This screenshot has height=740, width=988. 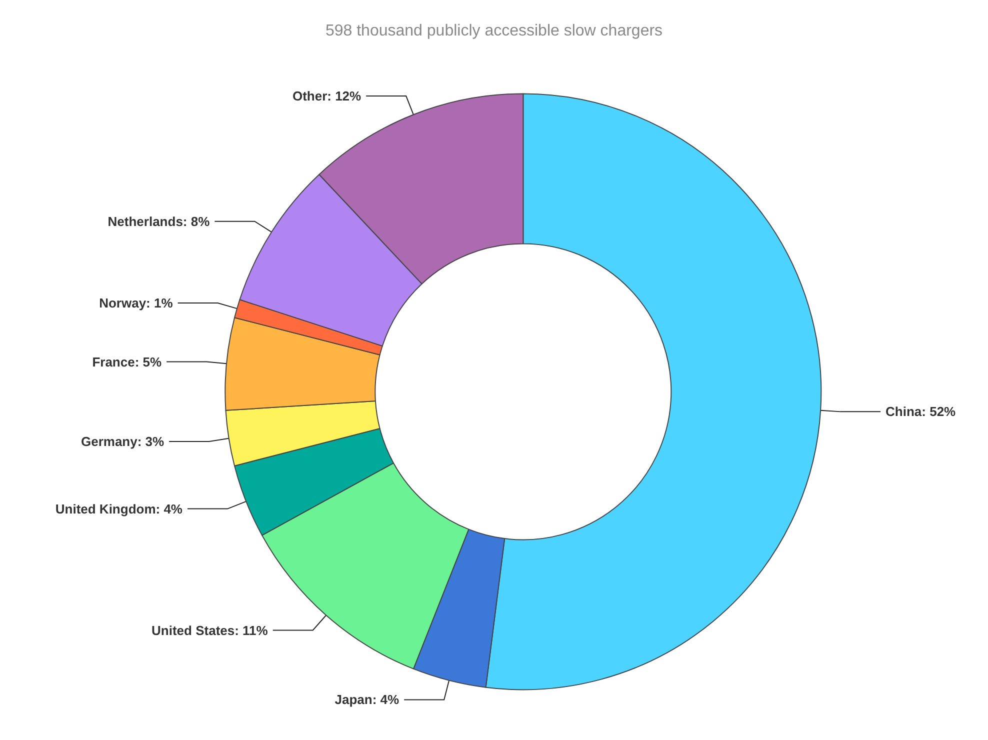 I want to click on slice-label: Germany: 3%, so click(x=122, y=441).